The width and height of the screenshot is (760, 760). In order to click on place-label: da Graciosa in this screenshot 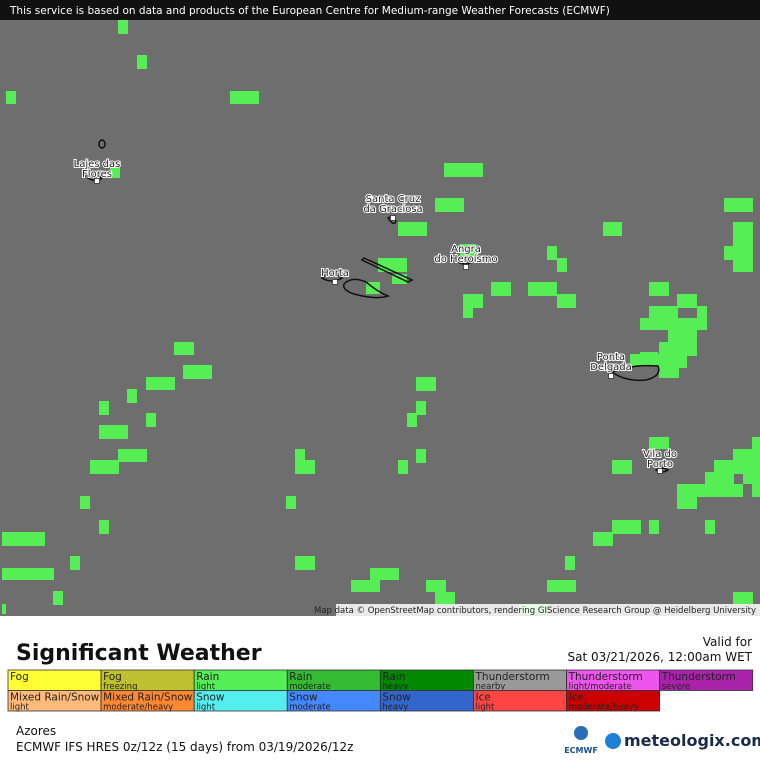, I will do `click(392, 209)`.